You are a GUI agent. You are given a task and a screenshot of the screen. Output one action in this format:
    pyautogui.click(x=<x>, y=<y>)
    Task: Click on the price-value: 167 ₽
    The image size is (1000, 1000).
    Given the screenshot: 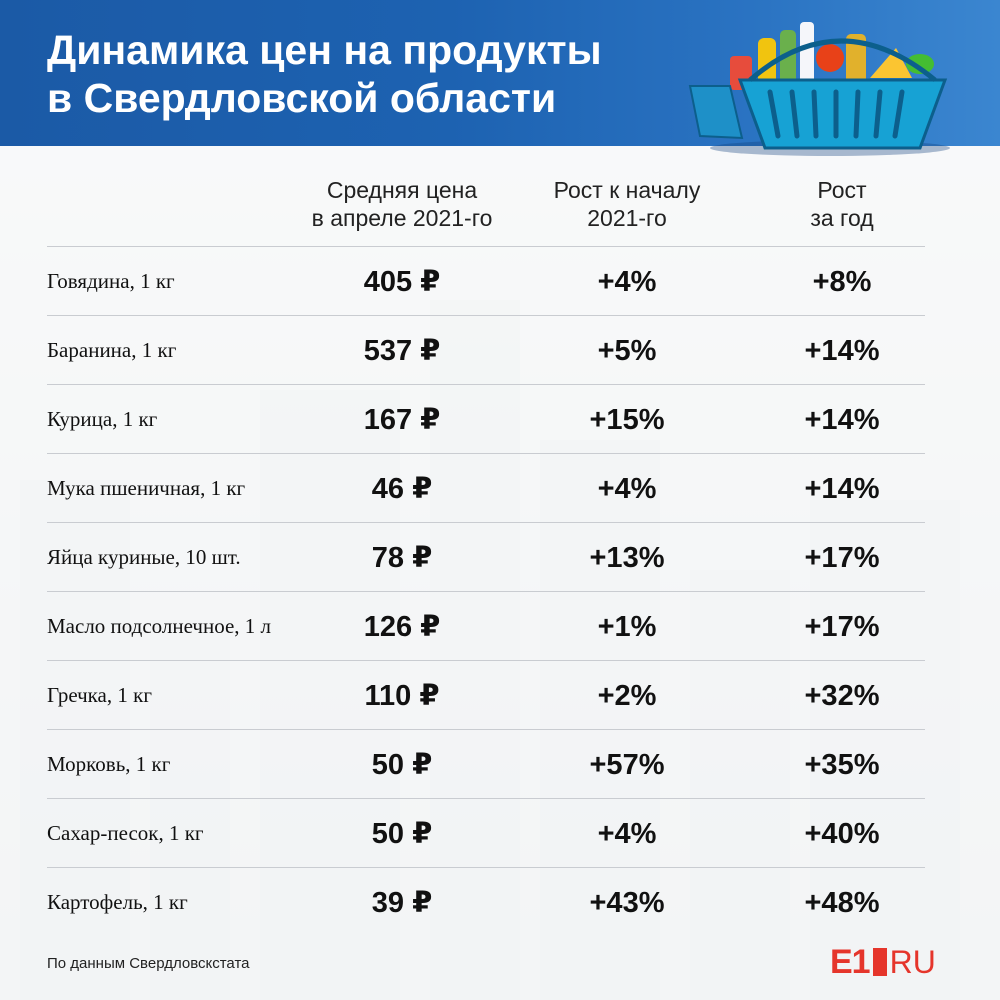 What is the action you would take?
    pyautogui.click(x=402, y=420)
    